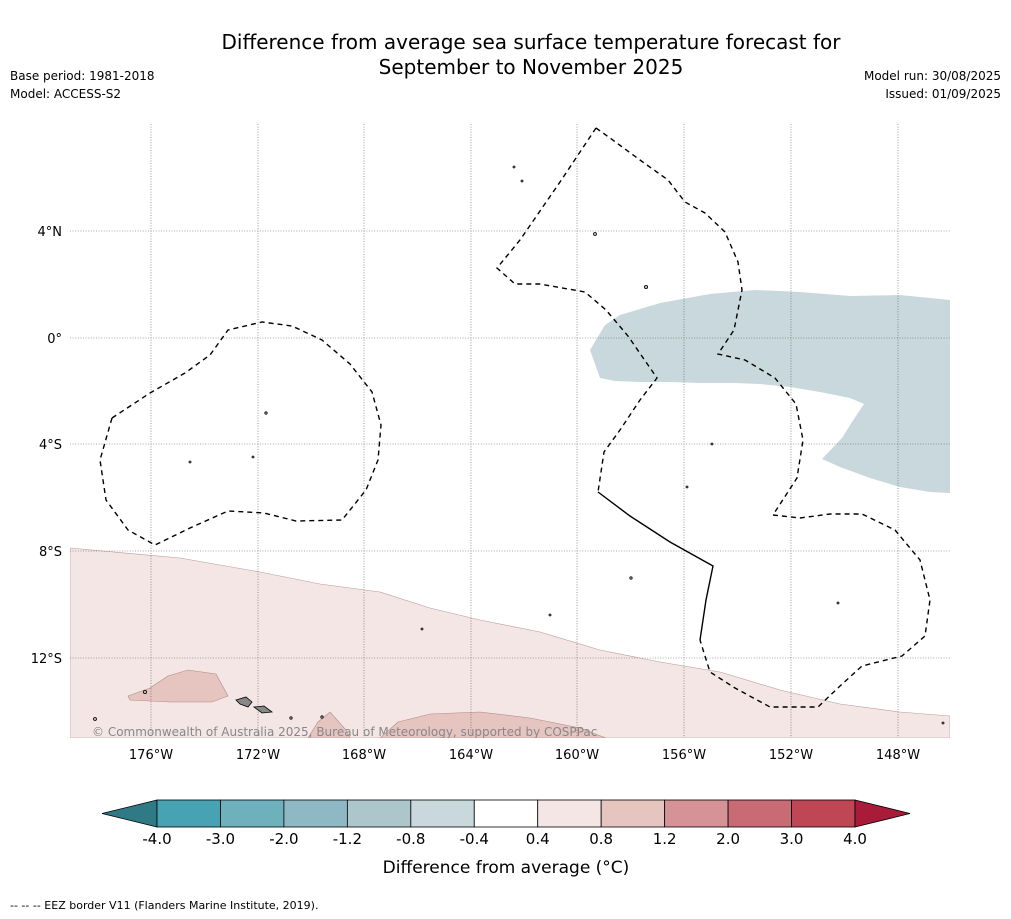 The height and width of the screenshot is (919, 1011). I want to click on lon-label: 160°W, so click(577, 755).